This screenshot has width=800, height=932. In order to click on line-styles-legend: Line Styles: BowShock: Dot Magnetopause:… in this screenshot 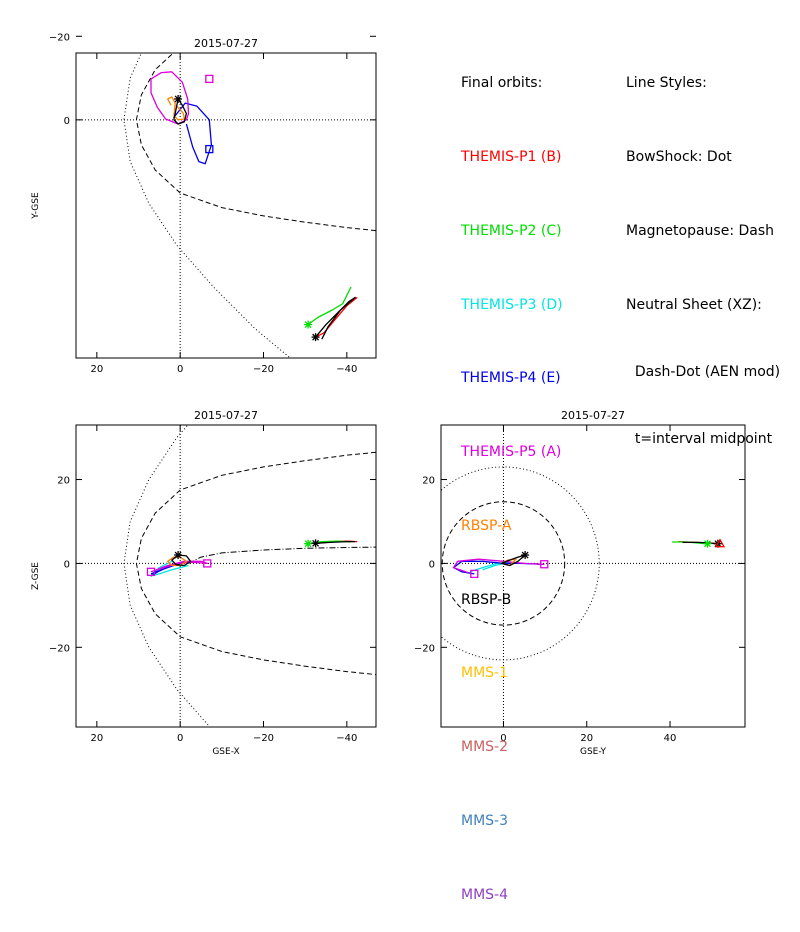, I will do `click(703, 246)`.